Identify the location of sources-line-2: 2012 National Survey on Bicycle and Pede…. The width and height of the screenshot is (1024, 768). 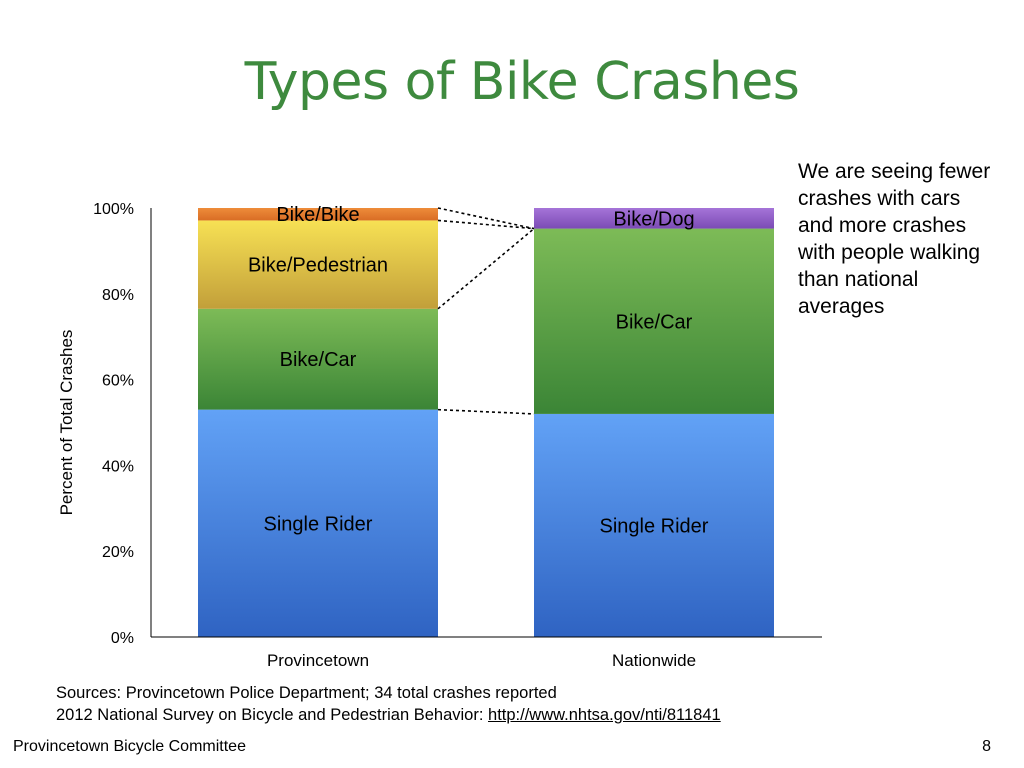
(388, 715).